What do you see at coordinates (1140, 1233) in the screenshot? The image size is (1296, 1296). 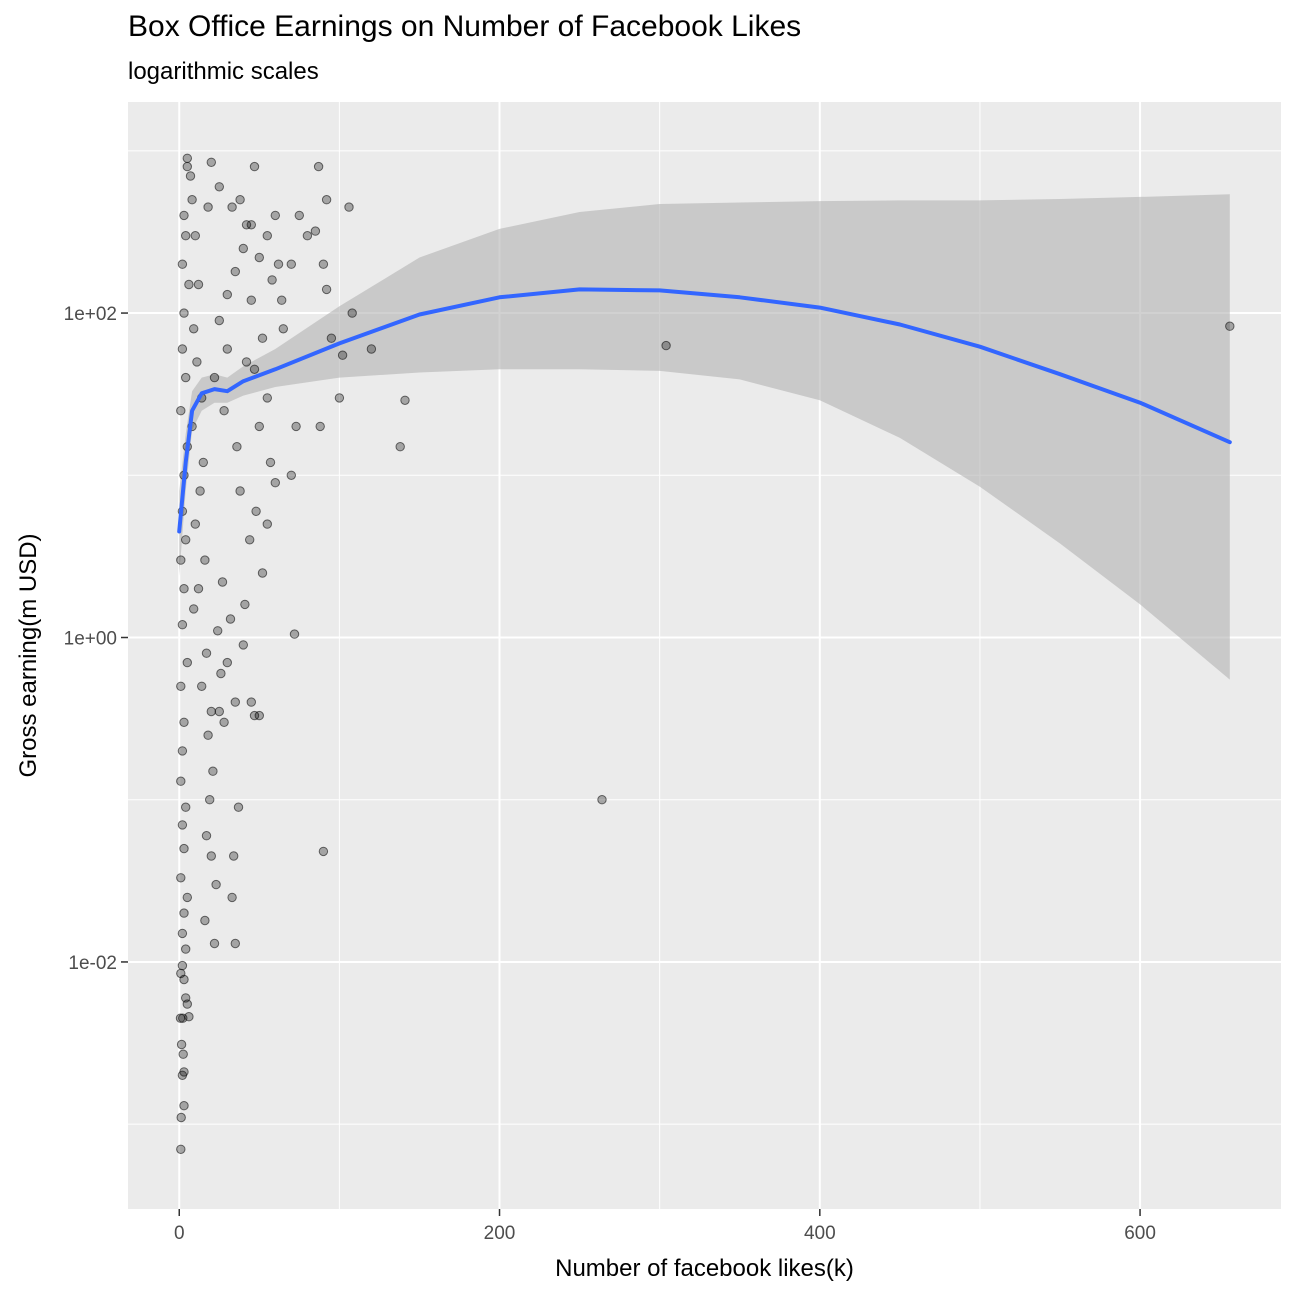 I see `x-tick-label: 600` at bounding box center [1140, 1233].